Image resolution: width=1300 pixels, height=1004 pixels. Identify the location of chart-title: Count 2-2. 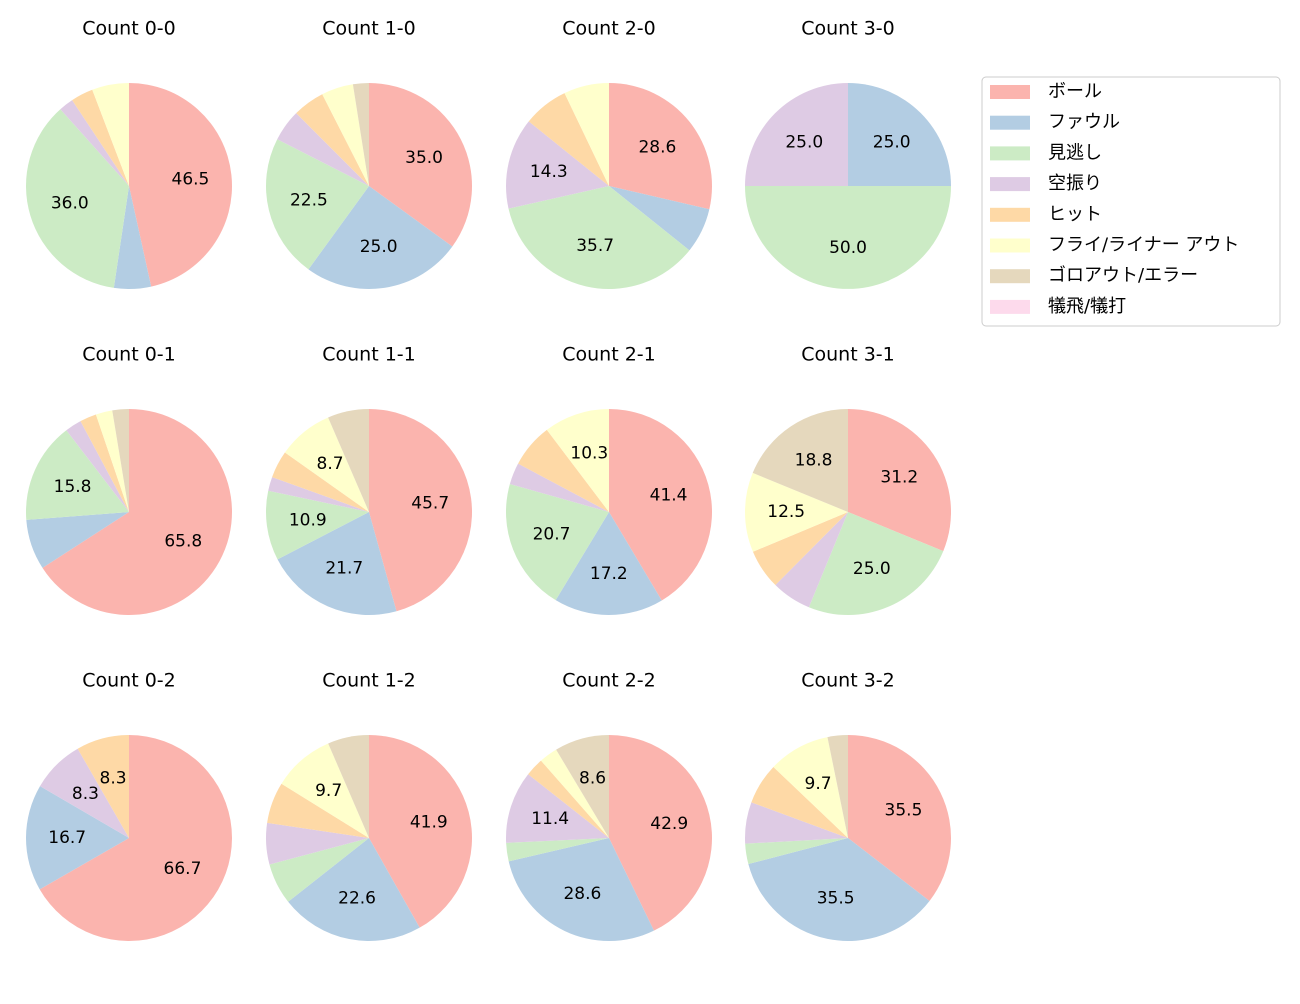
(609, 681).